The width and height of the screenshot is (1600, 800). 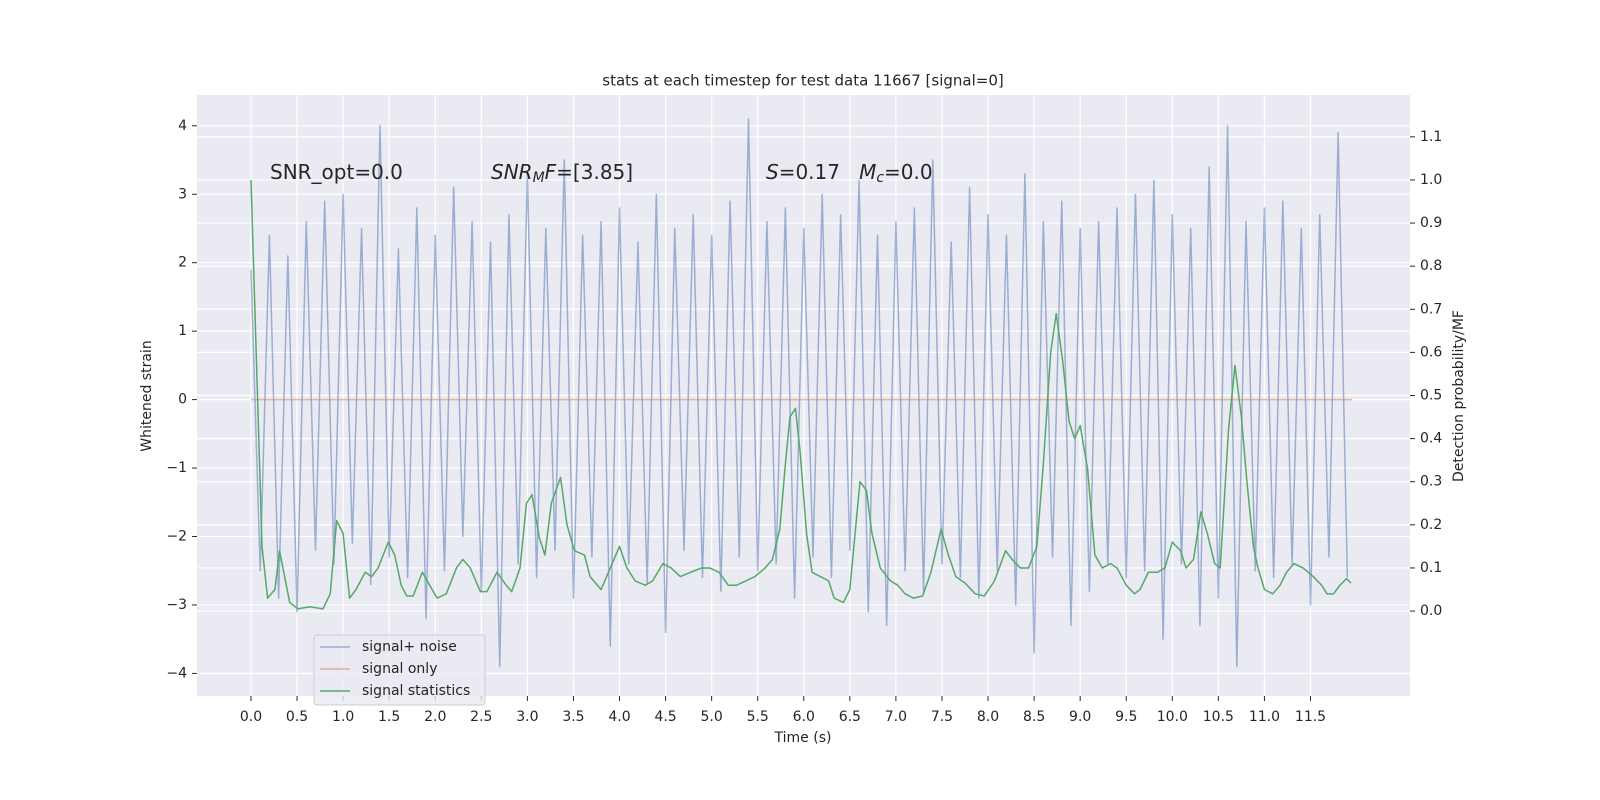 I want to click on y2-tick-label: 0.4, so click(x=1431, y=439).